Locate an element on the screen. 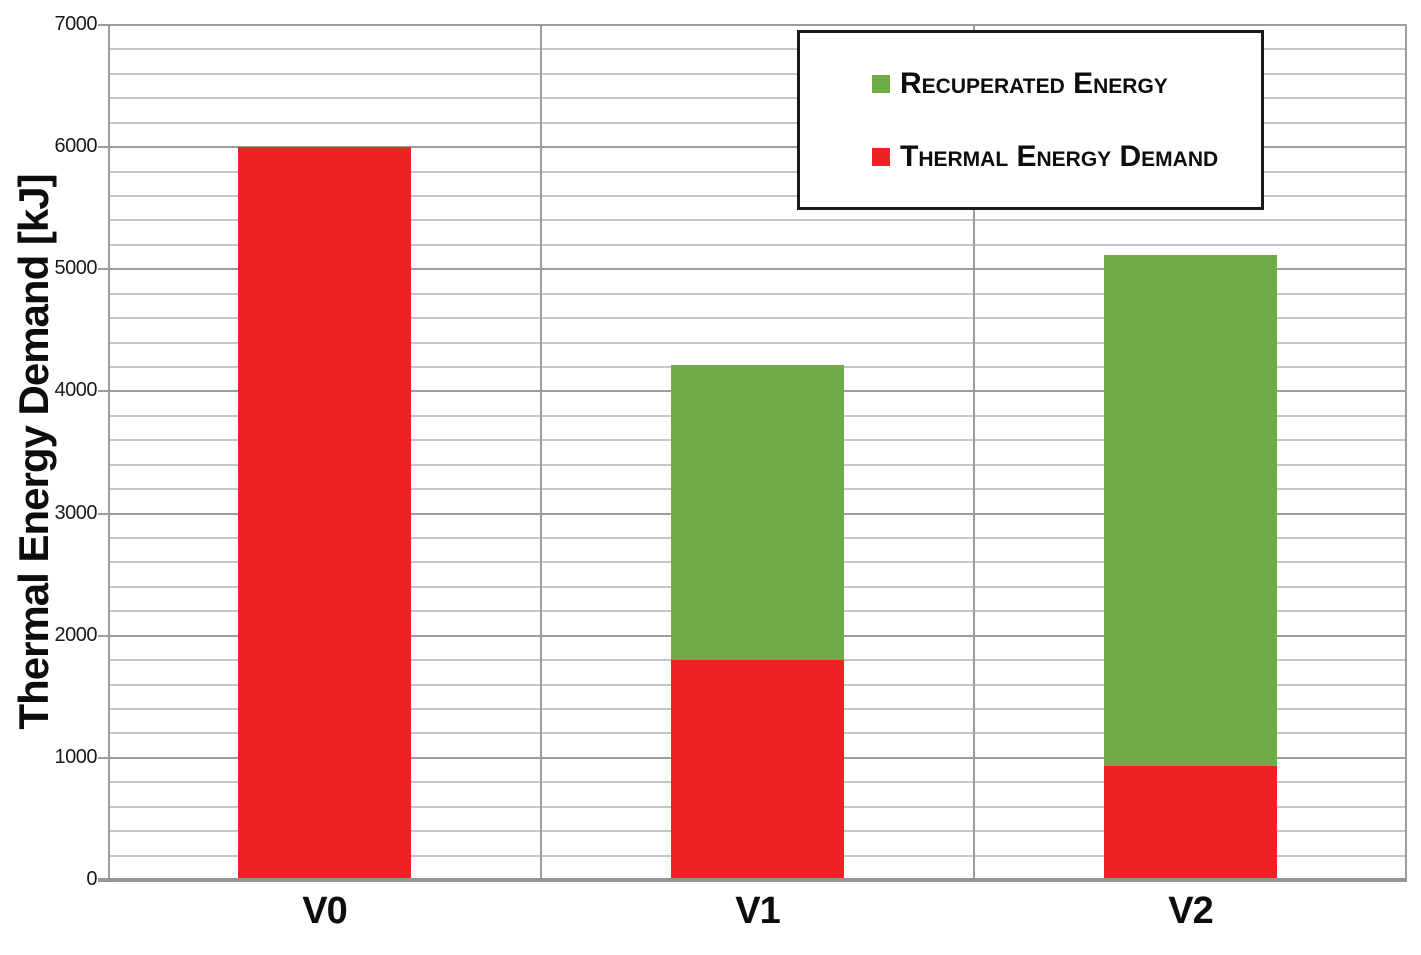 This screenshot has height=955, width=1421. y-tick-label: 2000 is located at coordinates (76, 634).